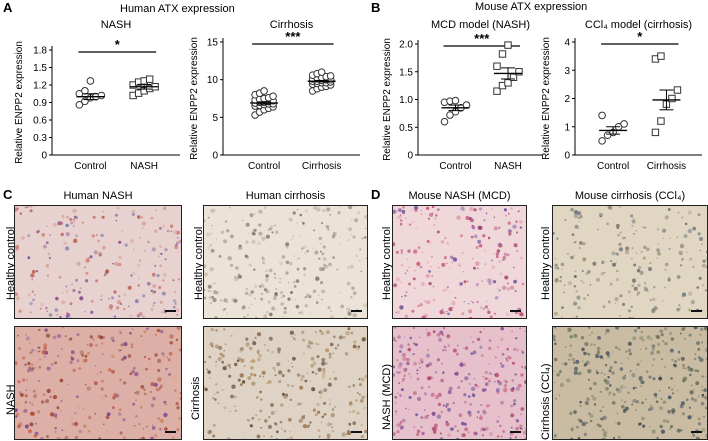 The width and height of the screenshot is (708, 441). What do you see at coordinates (630, 383) in the screenshot?
I see `histology-mouse-cirrhosis` at bounding box center [630, 383].